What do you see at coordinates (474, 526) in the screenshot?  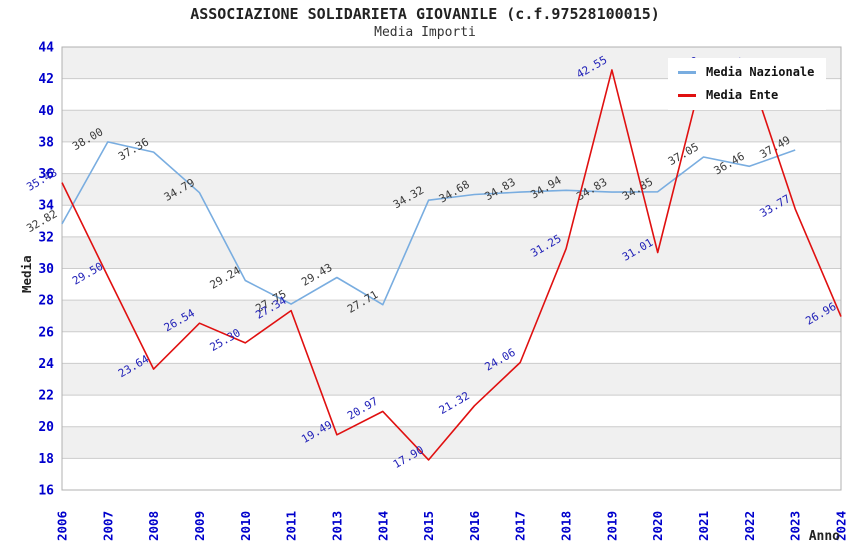 I see `x-tick-label: 2016` at bounding box center [474, 526].